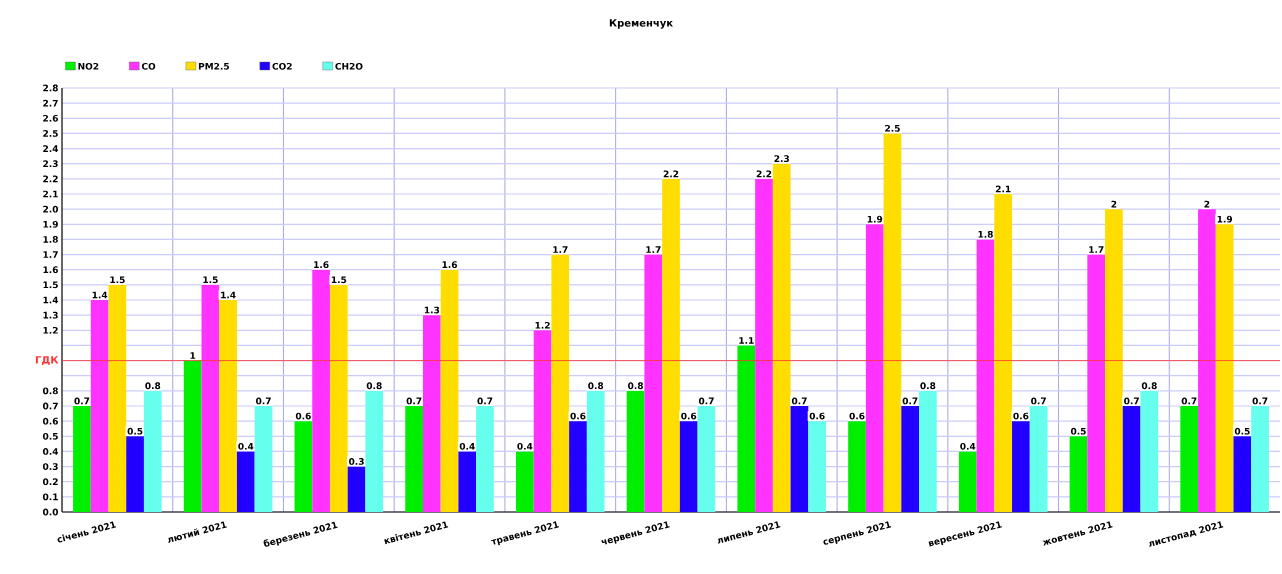 This screenshot has width=1282, height=574. I want to click on y-tick-label: 2.5, so click(50, 133).